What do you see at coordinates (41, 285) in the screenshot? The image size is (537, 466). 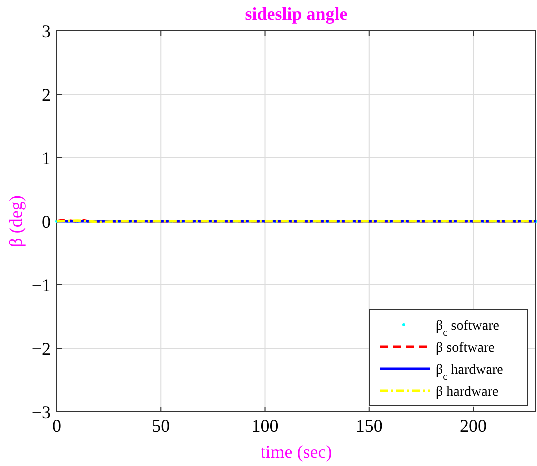 I see `y-tick-label: −1` at bounding box center [41, 285].